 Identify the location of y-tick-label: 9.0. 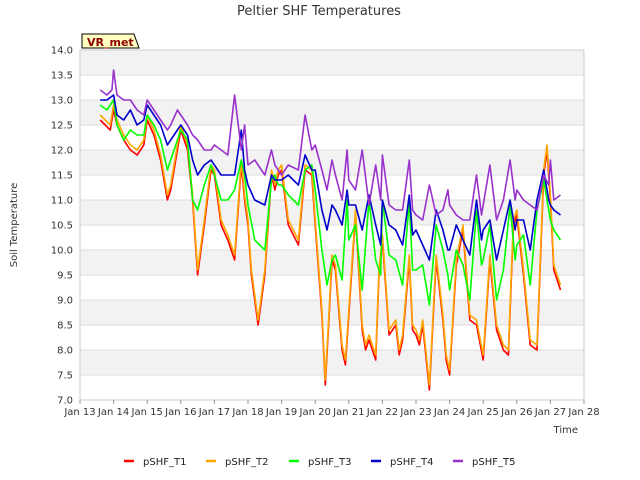
(65, 301).